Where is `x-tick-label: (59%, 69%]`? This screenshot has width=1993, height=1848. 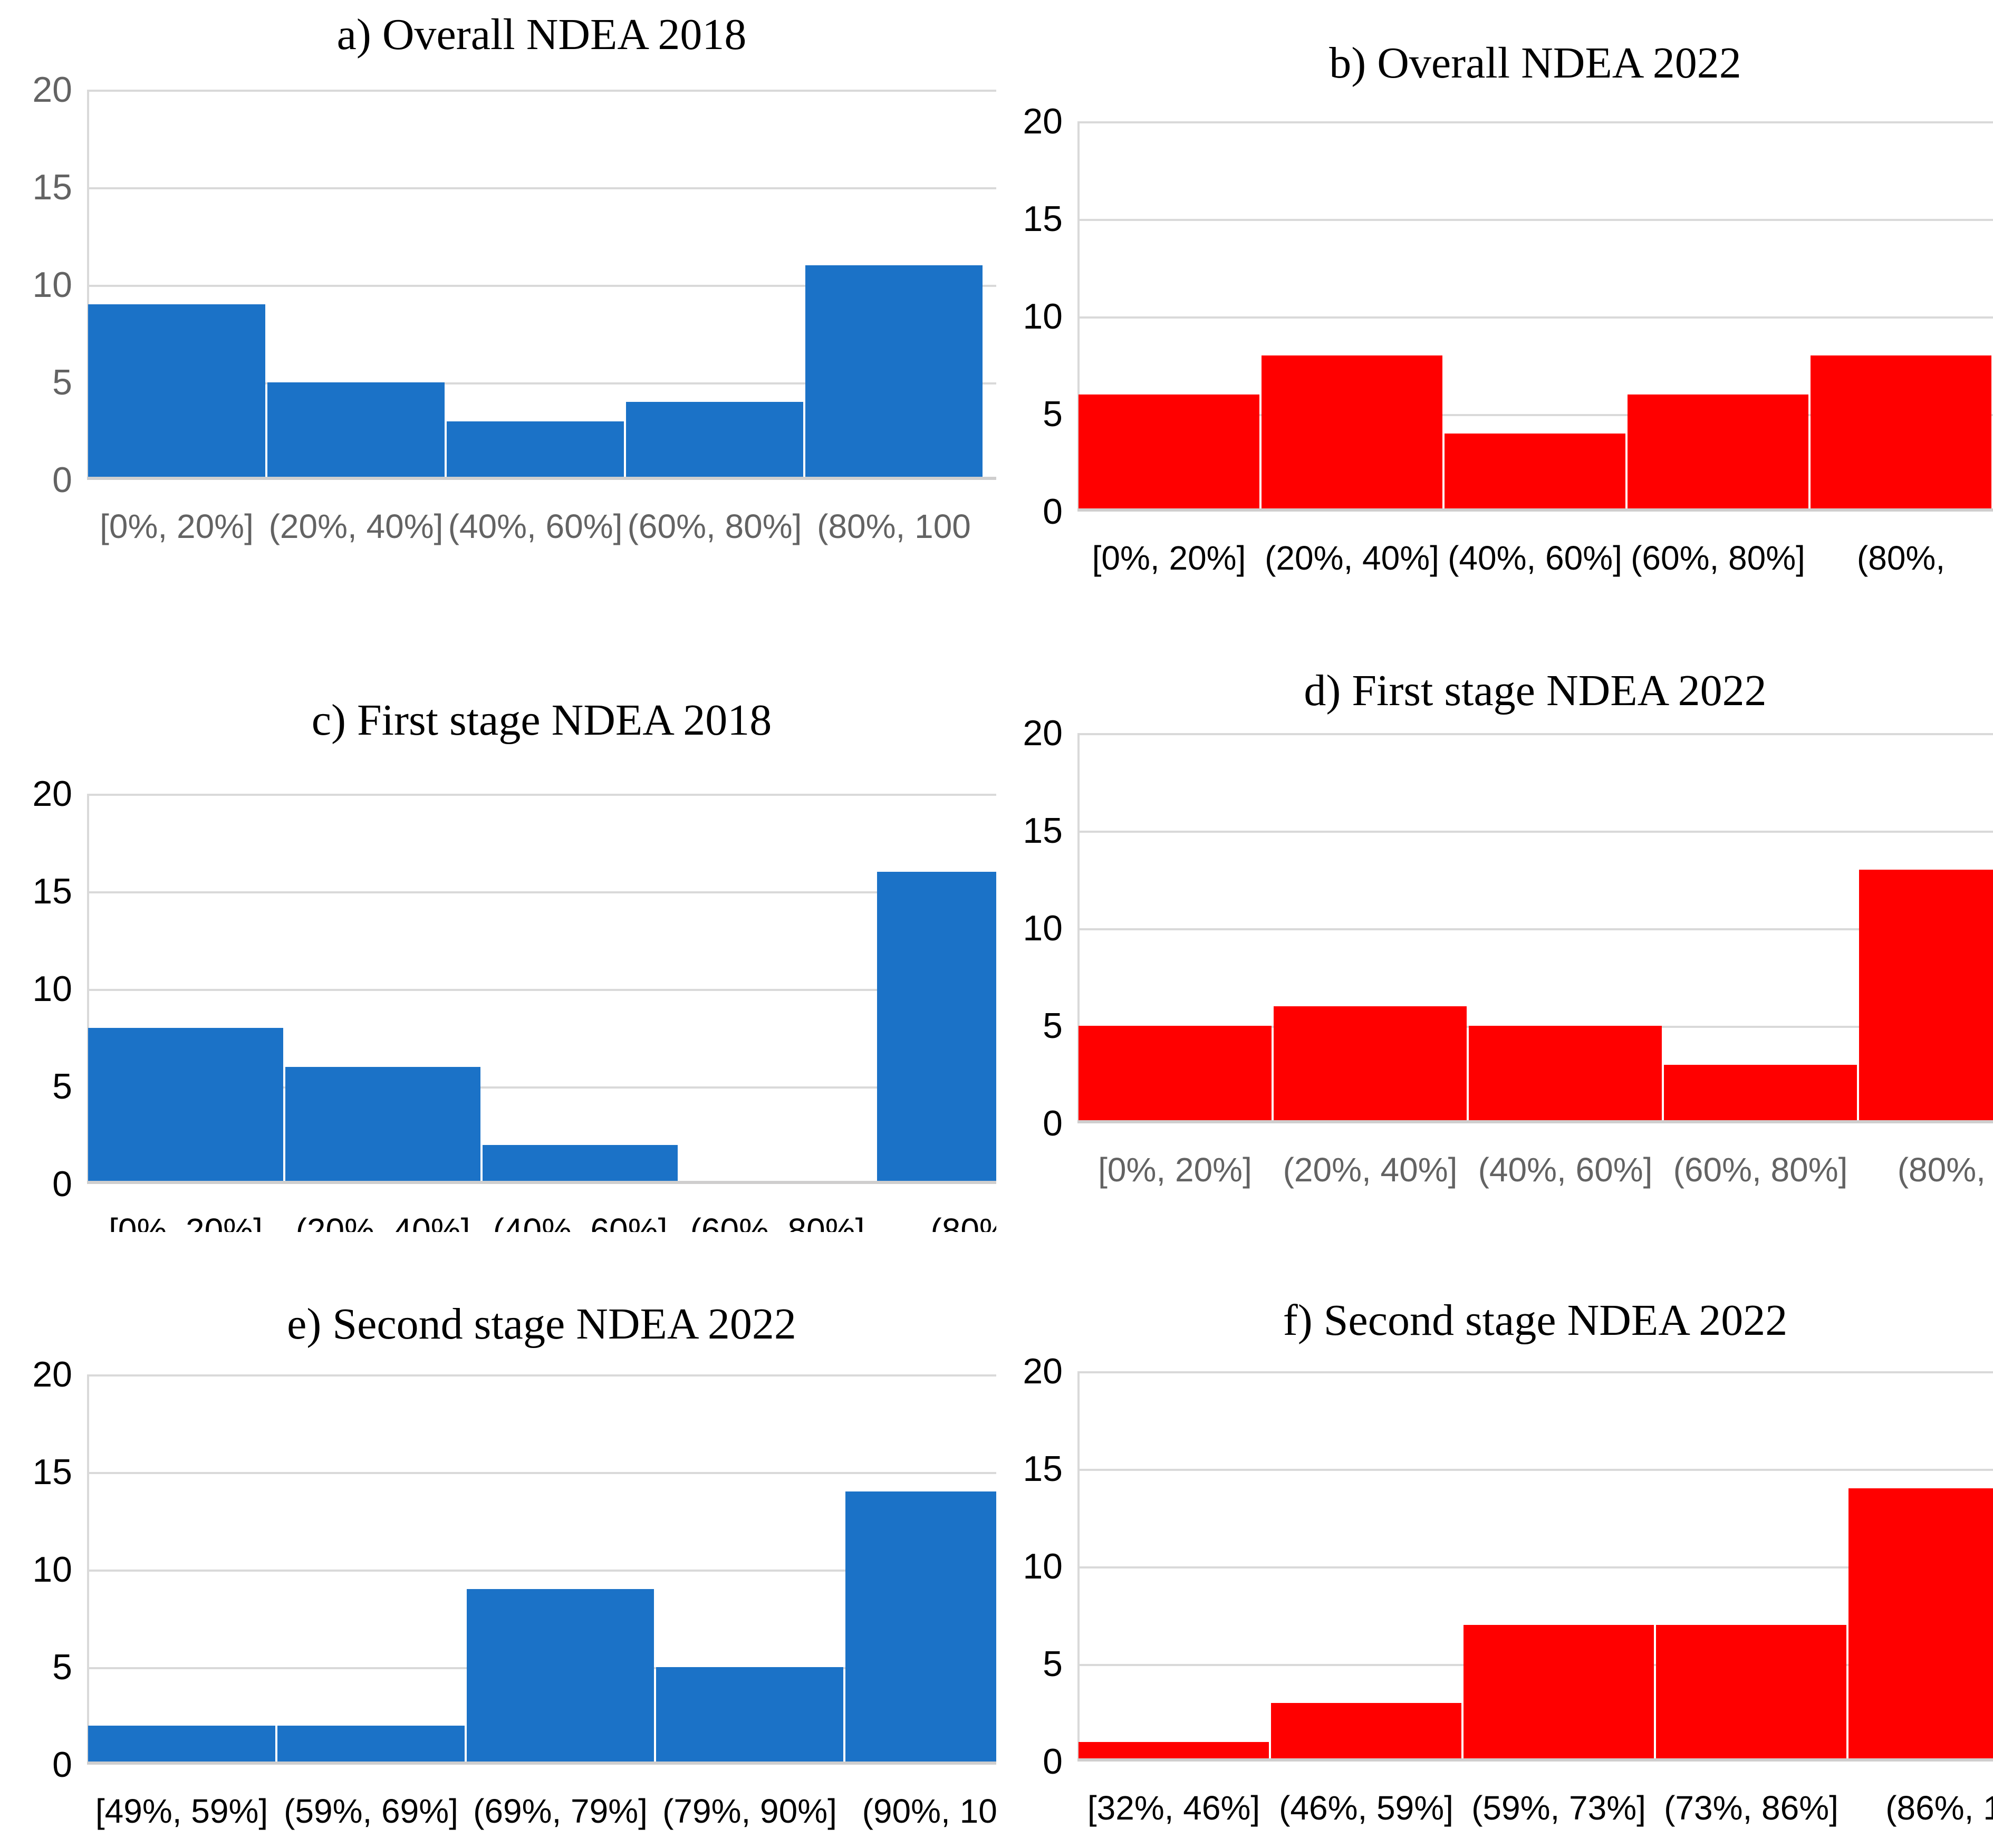
x-tick-label: (59%, 69%] is located at coordinates (371, 1811).